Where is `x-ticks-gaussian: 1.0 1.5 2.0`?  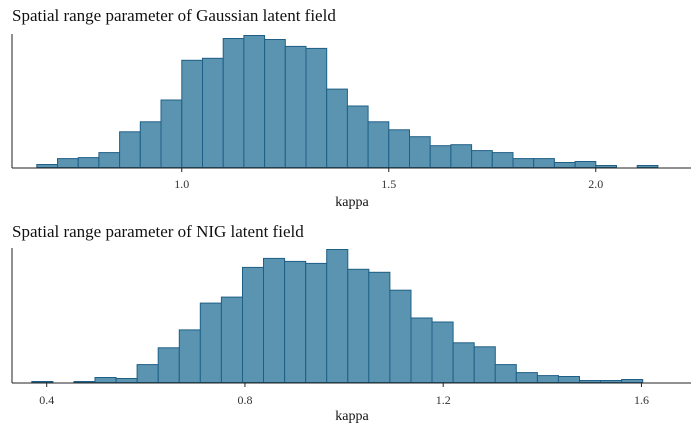
x-ticks-gaussian: 1.0 1.5 2.0 is located at coordinates (388, 179).